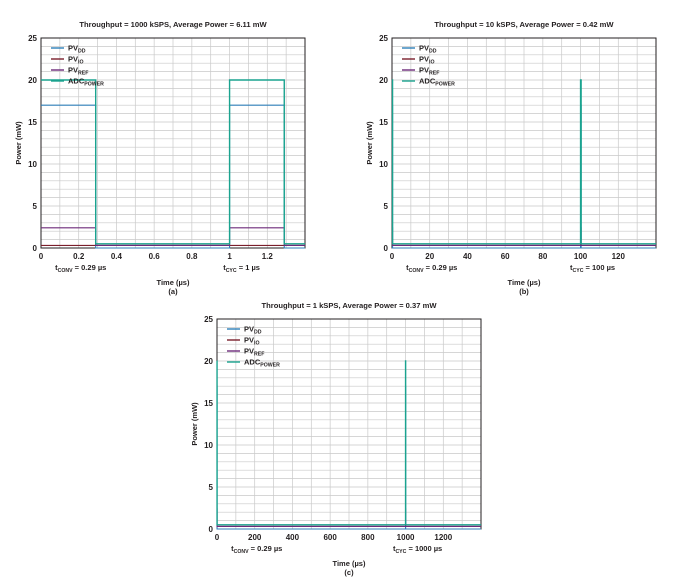 Image resolution: width=683 pixels, height=585 pixels. I want to click on x-tick-label: 0.6, so click(155, 256).